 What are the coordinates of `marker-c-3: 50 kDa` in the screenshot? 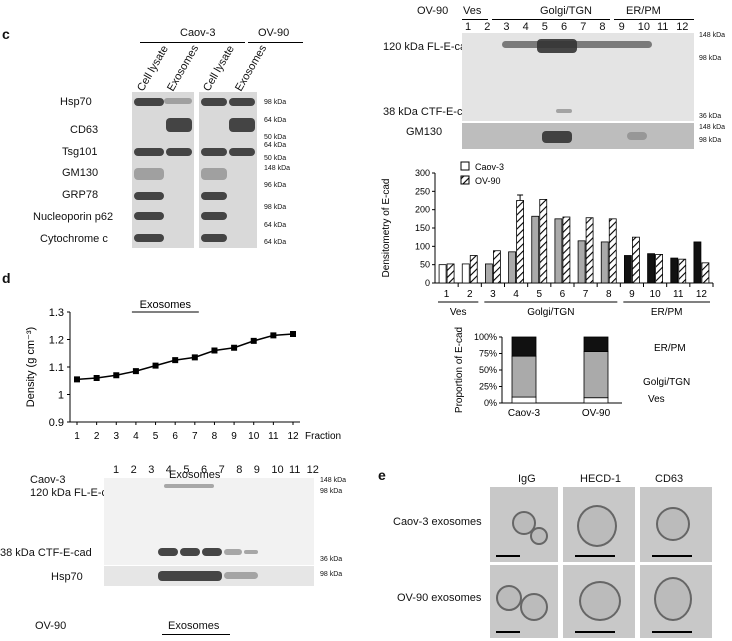 It's located at (275, 137).